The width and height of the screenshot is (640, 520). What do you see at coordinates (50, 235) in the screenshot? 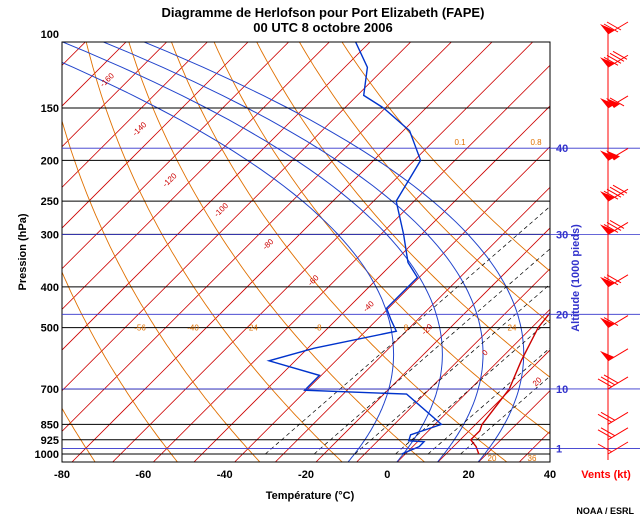
I see `pressure-tick-label: 300` at bounding box center [50, 235].